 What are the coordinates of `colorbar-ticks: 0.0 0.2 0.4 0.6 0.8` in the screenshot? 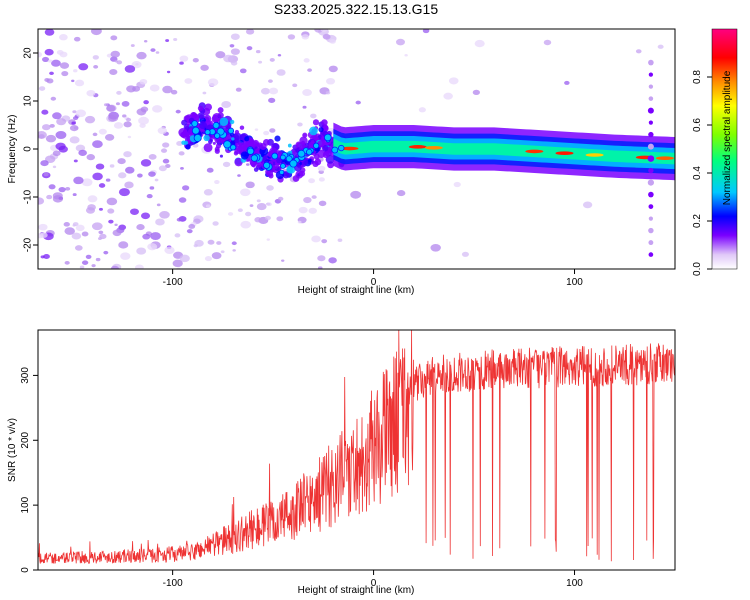 It's located at (702, 173).